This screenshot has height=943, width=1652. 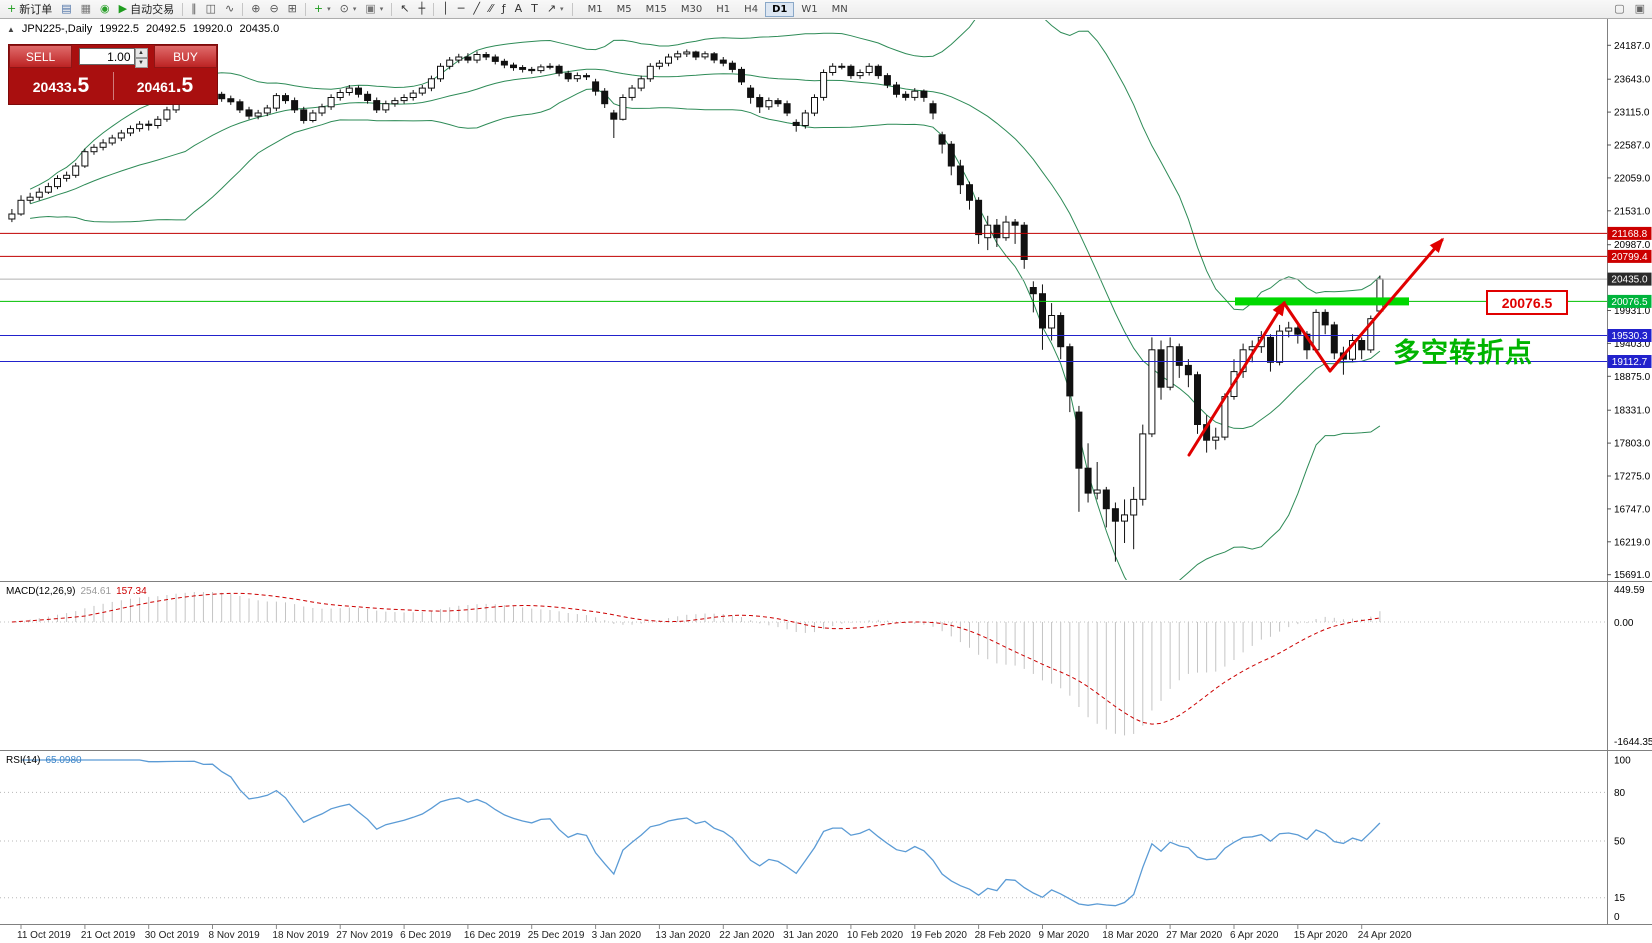 I want to click on turning-point-annotation-text: 多空转折点, so click(x=1463, y=353).